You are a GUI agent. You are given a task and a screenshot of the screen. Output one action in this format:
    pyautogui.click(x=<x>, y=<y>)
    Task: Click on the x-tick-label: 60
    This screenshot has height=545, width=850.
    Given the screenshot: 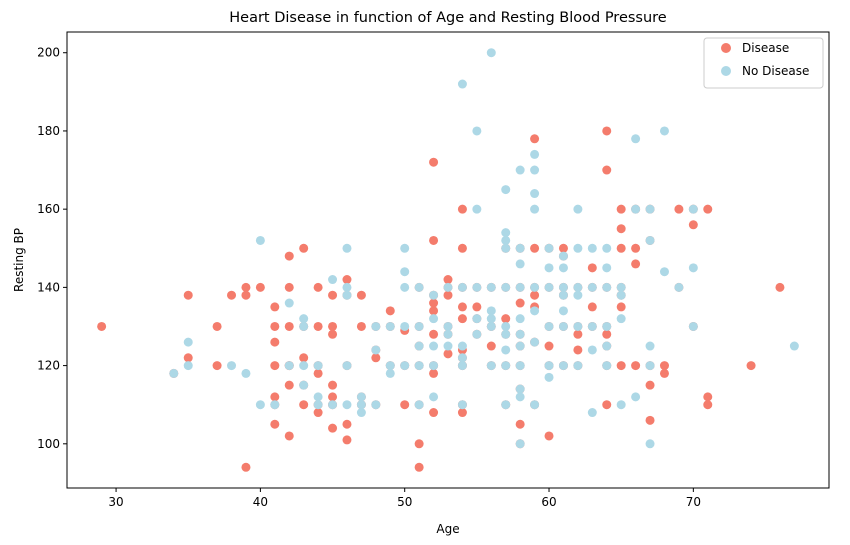 What is the action you would take?
    pyautogui.click(x=548, y=502)
    